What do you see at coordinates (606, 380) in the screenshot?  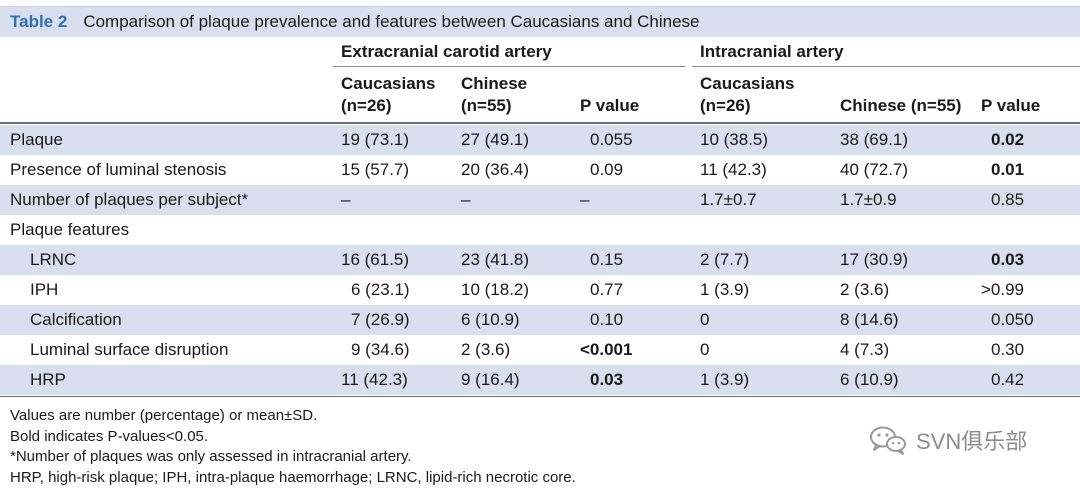 I see `cell-ext-pvalue: 0.03` at bounding box center [606, 380].